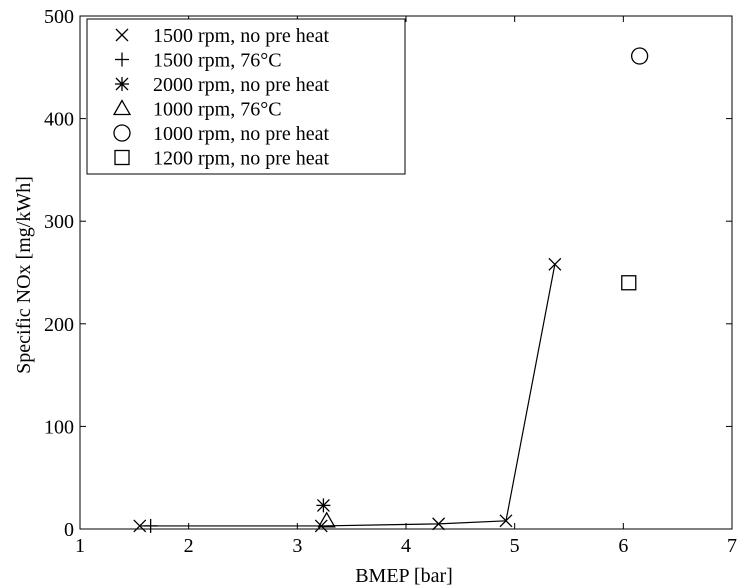  I want to click on y-tick-label: 500, so click(59, 17).